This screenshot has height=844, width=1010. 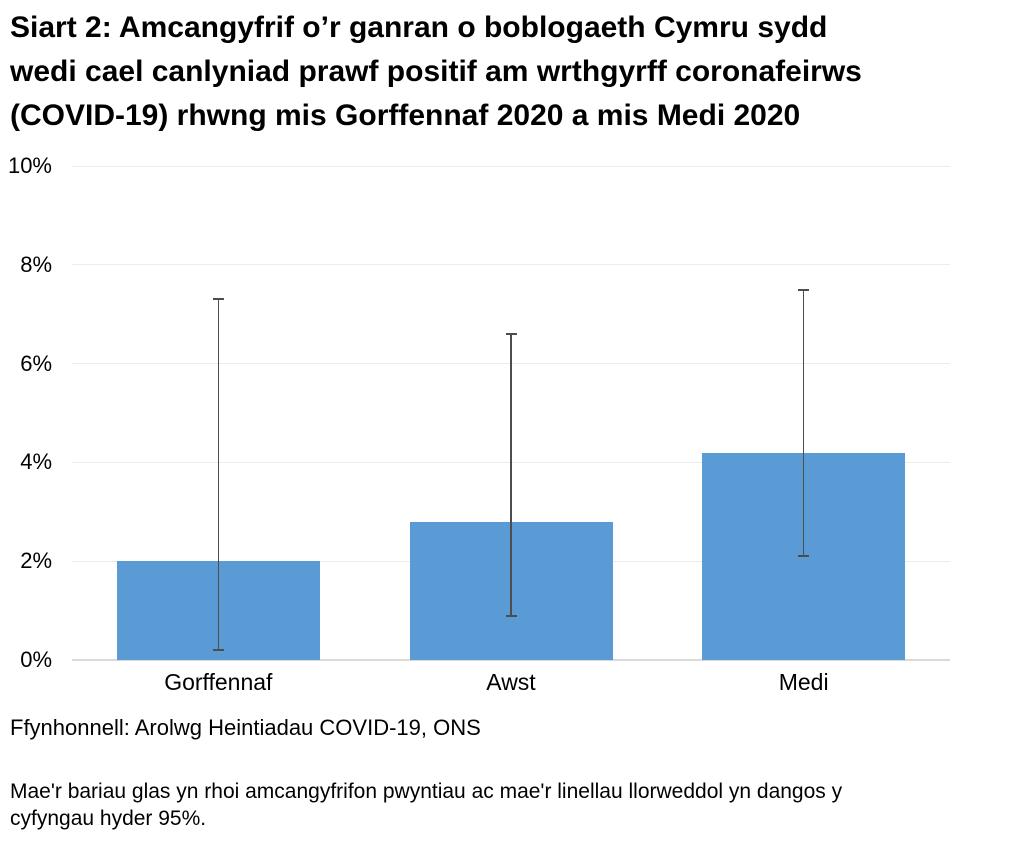 What do you see at coordinates (36, 363) in the screenshot?
I see `y-tick-label-6%: 6%` at bounding box center [36, 363].